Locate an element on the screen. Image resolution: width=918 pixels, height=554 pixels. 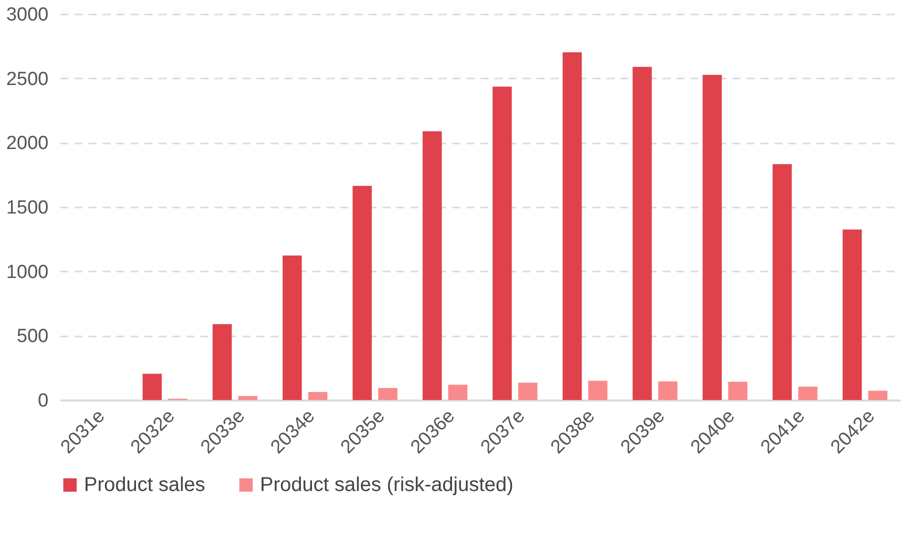
y-tick-label: 0 is located at coordinates (43, 401).